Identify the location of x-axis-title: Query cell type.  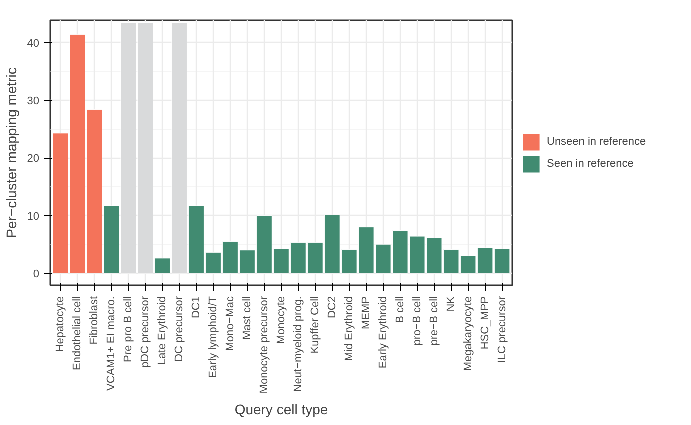
(281, 410).